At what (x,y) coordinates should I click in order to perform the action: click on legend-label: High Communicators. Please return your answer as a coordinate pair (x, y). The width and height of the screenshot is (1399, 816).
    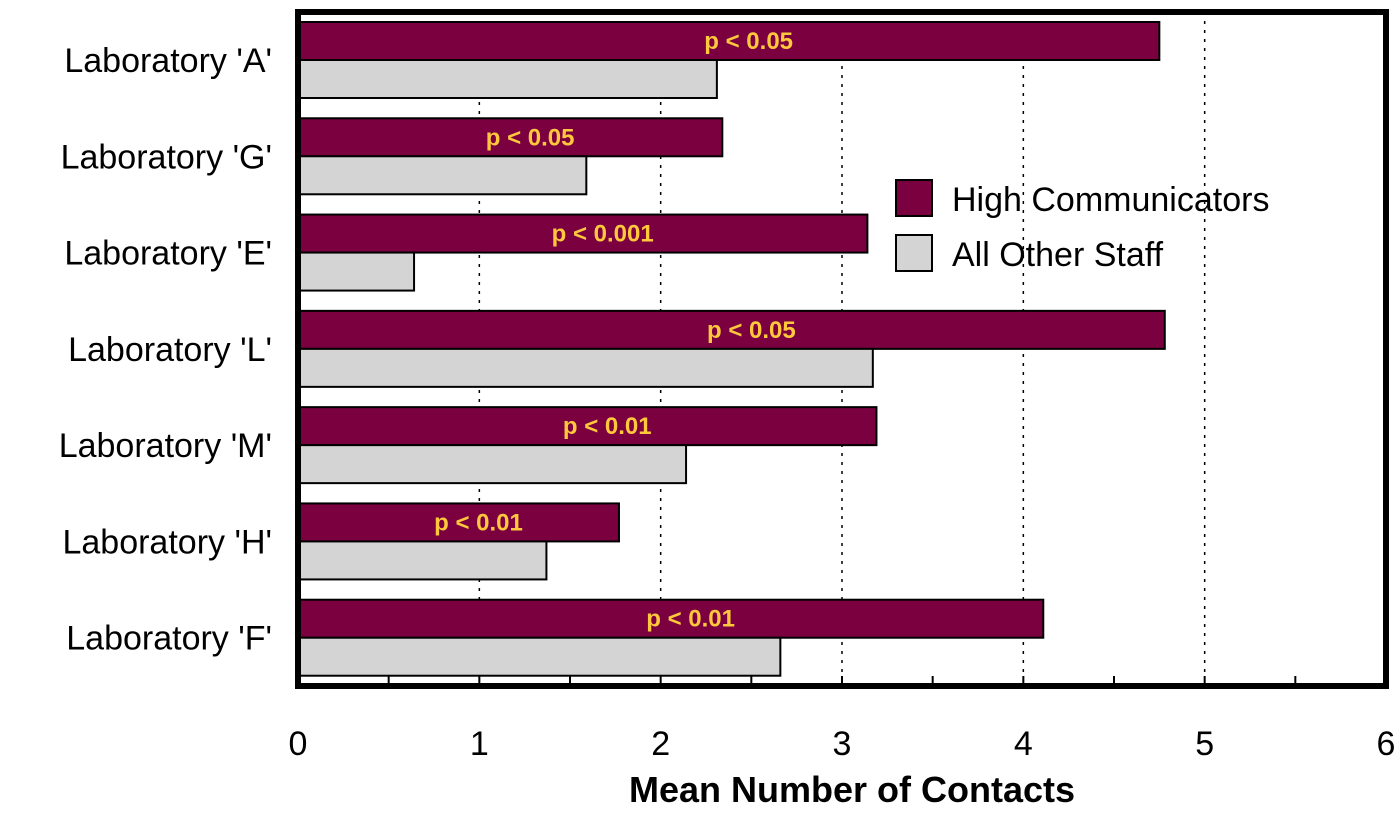
    Looking at the image, I should click on (1110, 200).